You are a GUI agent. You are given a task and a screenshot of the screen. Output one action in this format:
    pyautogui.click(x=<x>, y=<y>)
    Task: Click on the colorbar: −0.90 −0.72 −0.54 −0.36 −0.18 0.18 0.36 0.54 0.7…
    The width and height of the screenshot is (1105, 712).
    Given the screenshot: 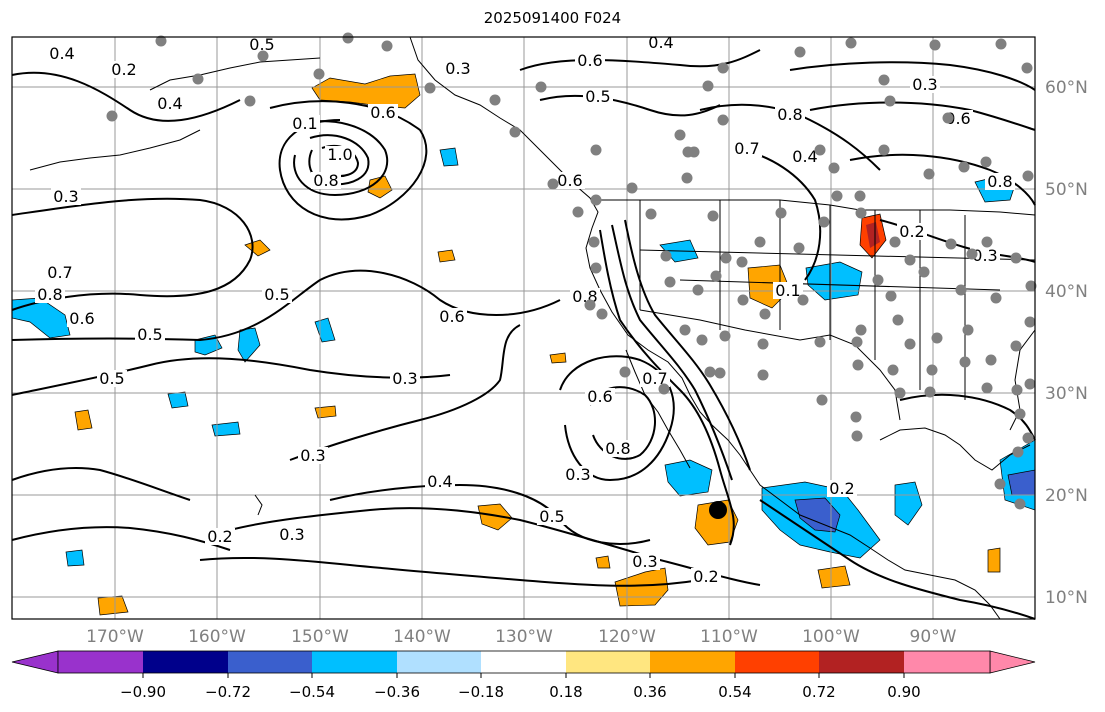 What is the action you would take?
    pyautogui.click(x=523, y=675)
    